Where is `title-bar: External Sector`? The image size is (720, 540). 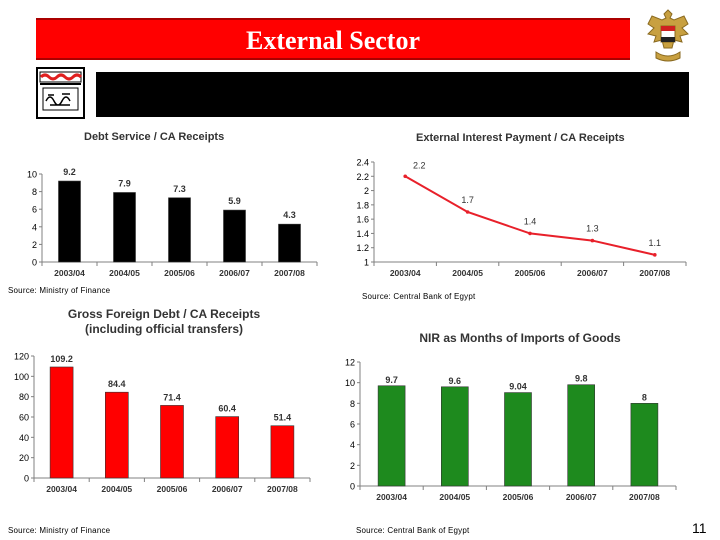 title-bar: External Sector is located at coordinates (333, 39).